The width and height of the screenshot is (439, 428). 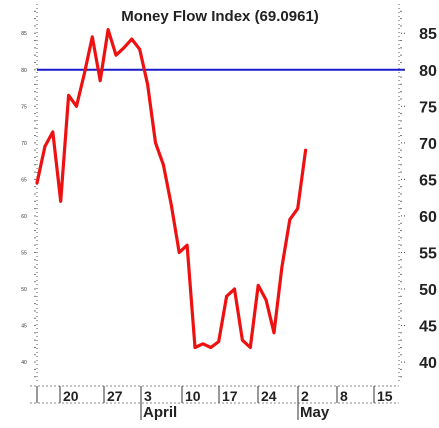 What do you see at coordinates (428, 327) in the screenshot?
I see `y-tick-label: 45` at bounding box center [428, 327].